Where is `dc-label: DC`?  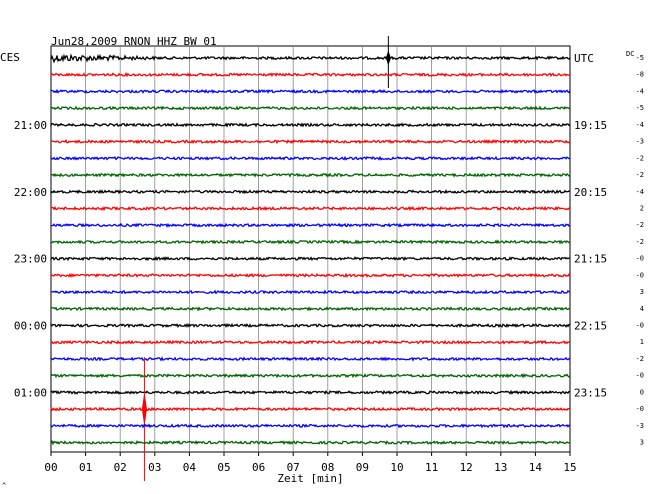 dc-label: DC is located at coordinates (630, 54).